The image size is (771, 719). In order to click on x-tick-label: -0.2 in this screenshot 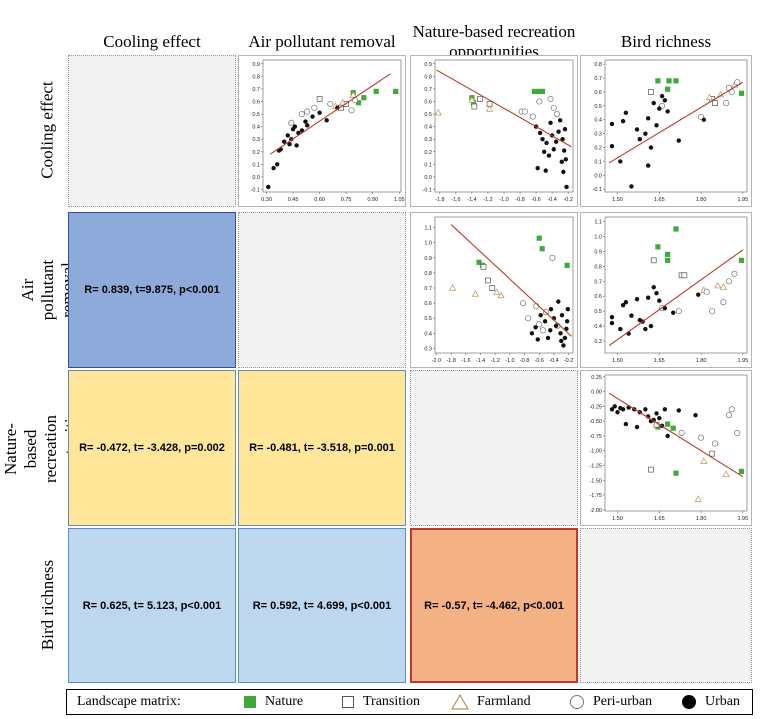, I will do `click(567, 200)`.